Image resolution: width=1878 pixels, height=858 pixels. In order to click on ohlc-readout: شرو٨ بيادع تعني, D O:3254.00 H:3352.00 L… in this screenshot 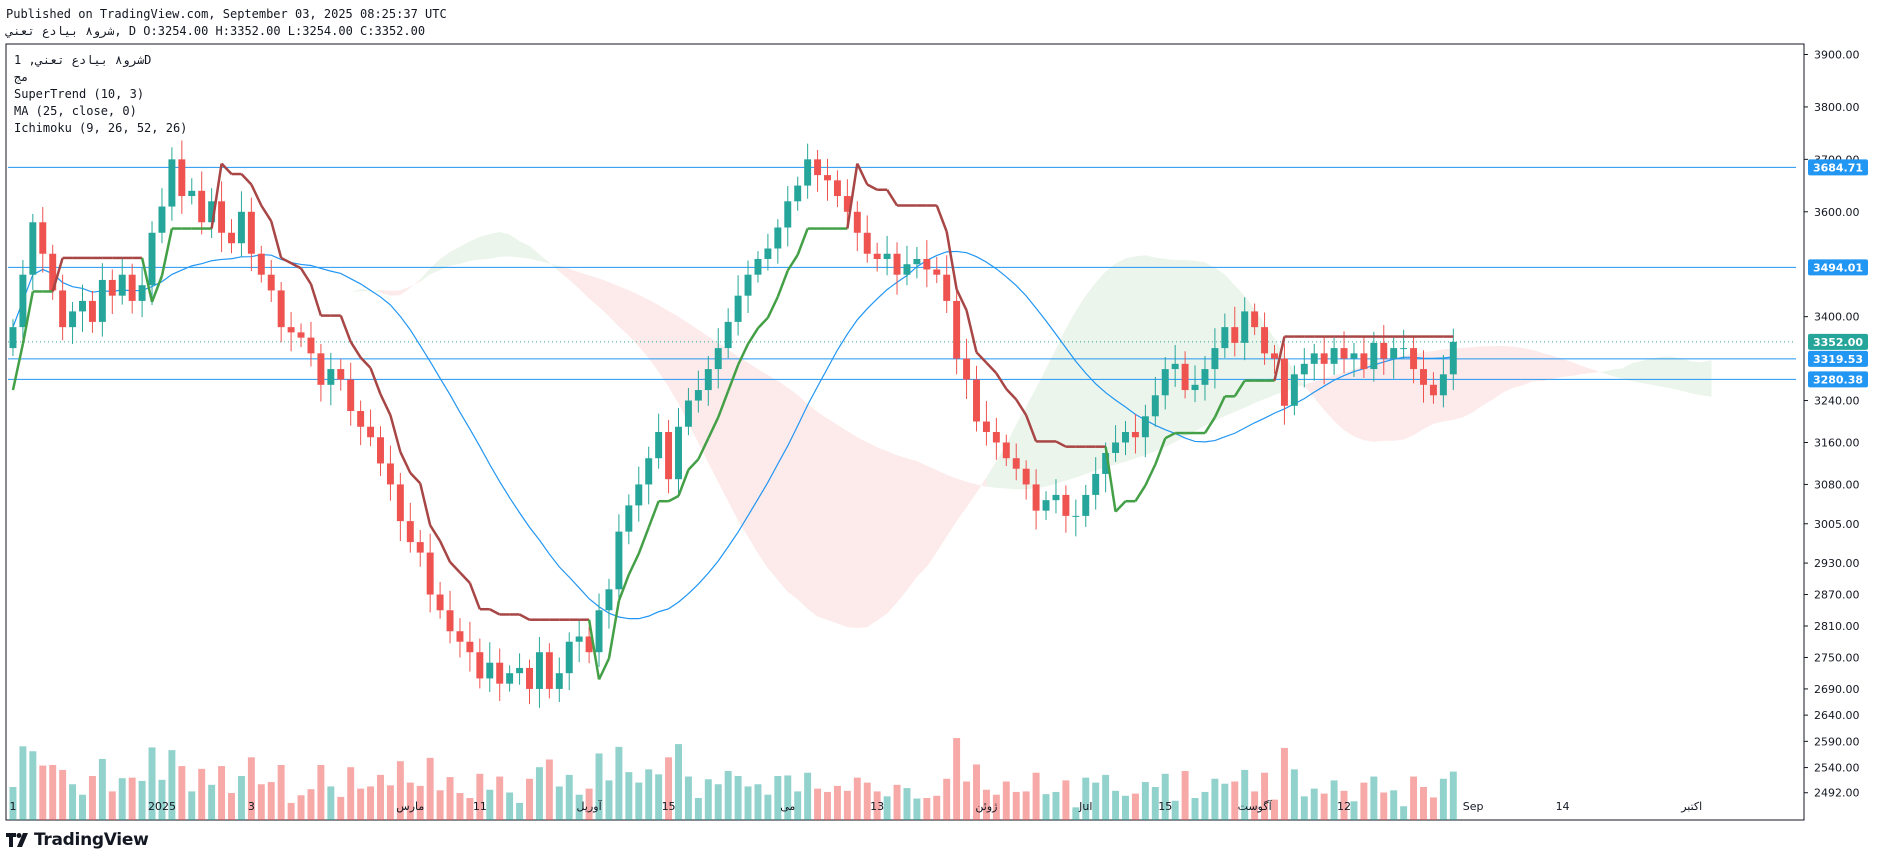, I will do `click(216, 31)`.